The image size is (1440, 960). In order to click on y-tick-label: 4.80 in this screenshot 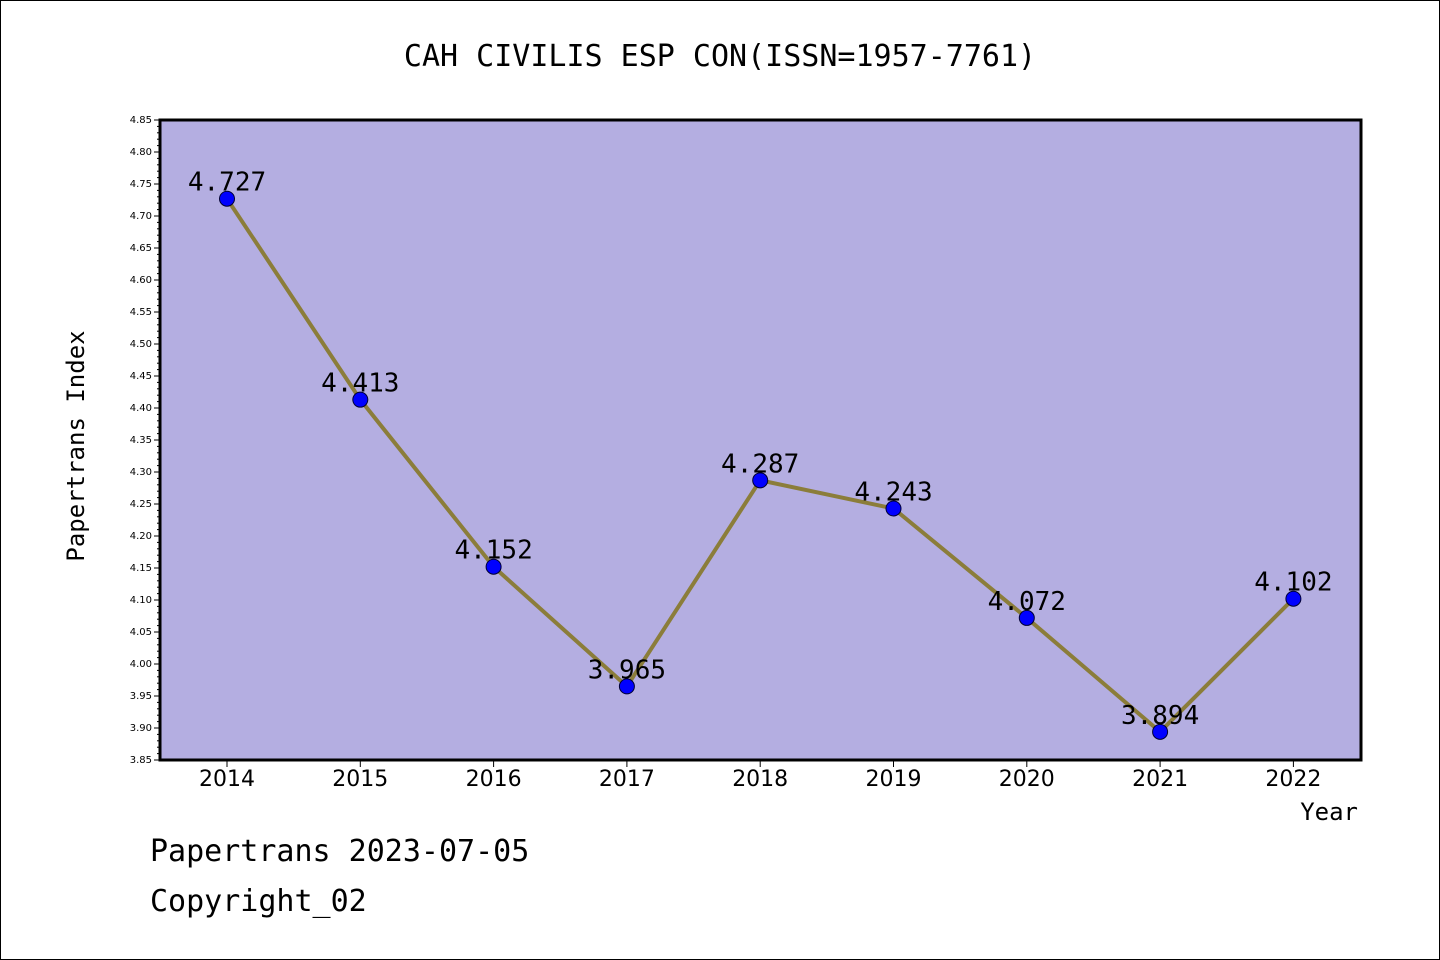, I will do `click(141, 152)`.